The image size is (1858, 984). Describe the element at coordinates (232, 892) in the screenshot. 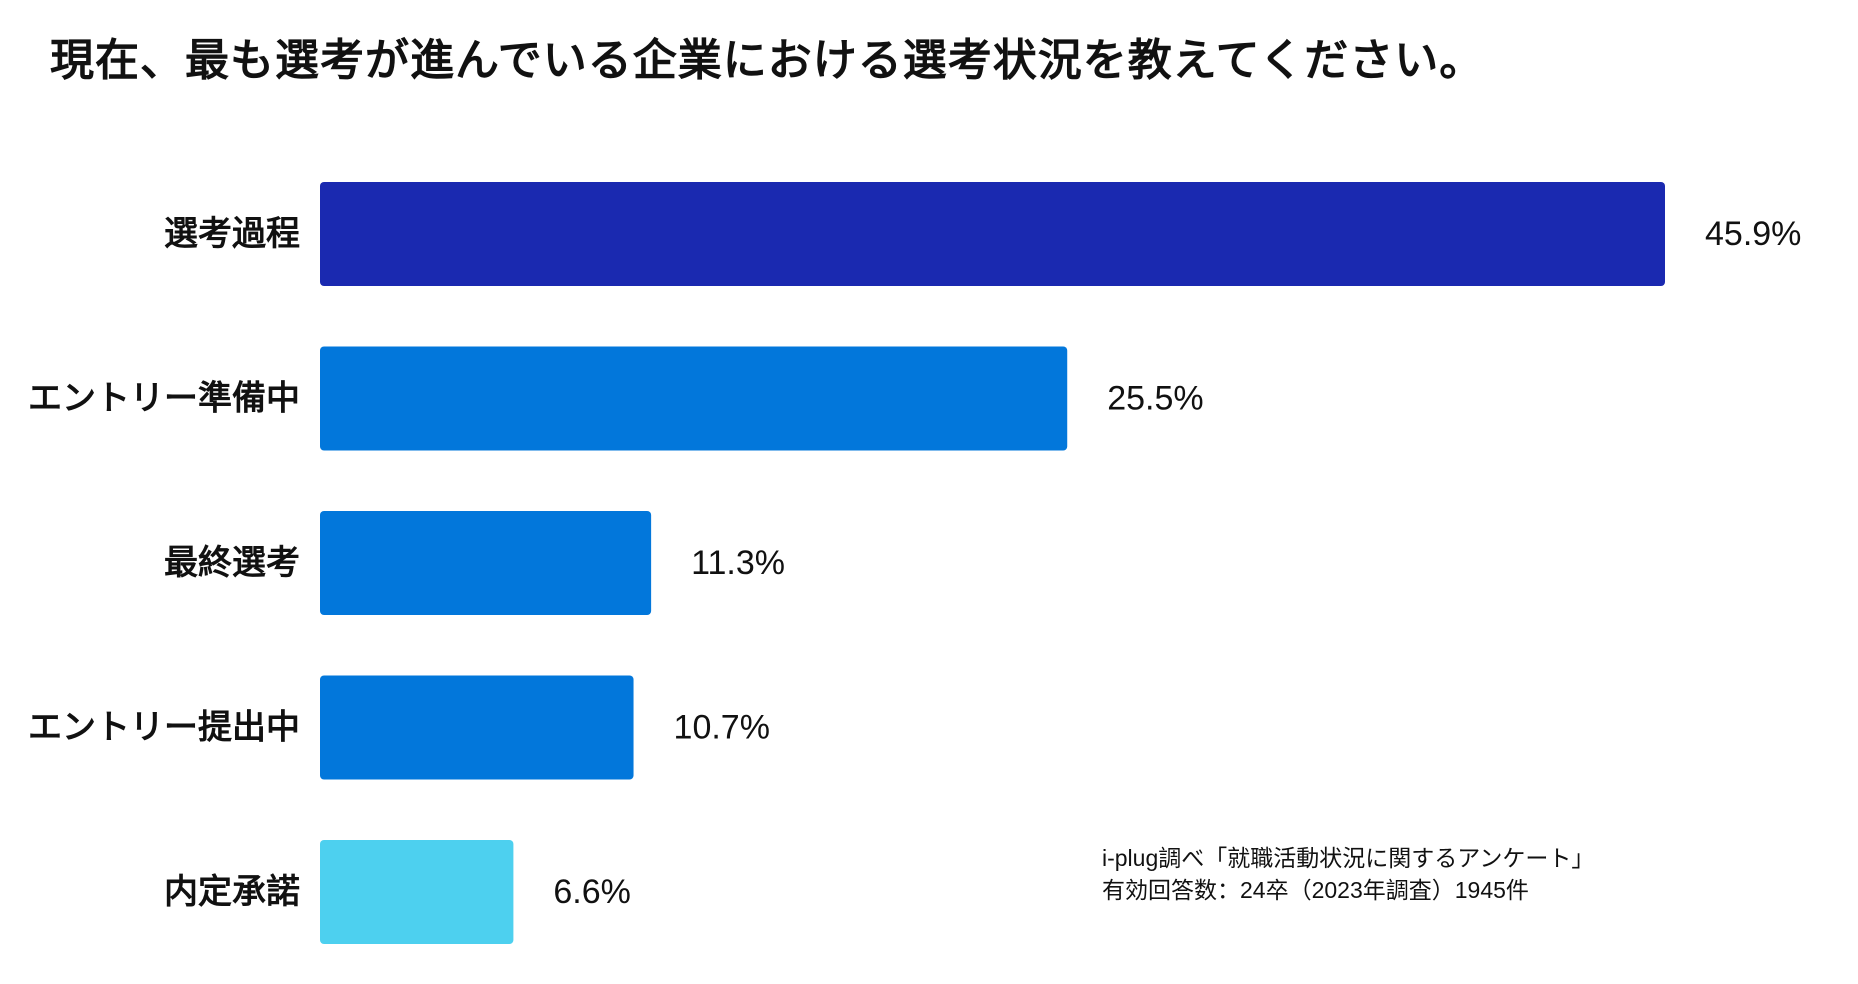

I see `category-label-4: 内定承諾` at that location.